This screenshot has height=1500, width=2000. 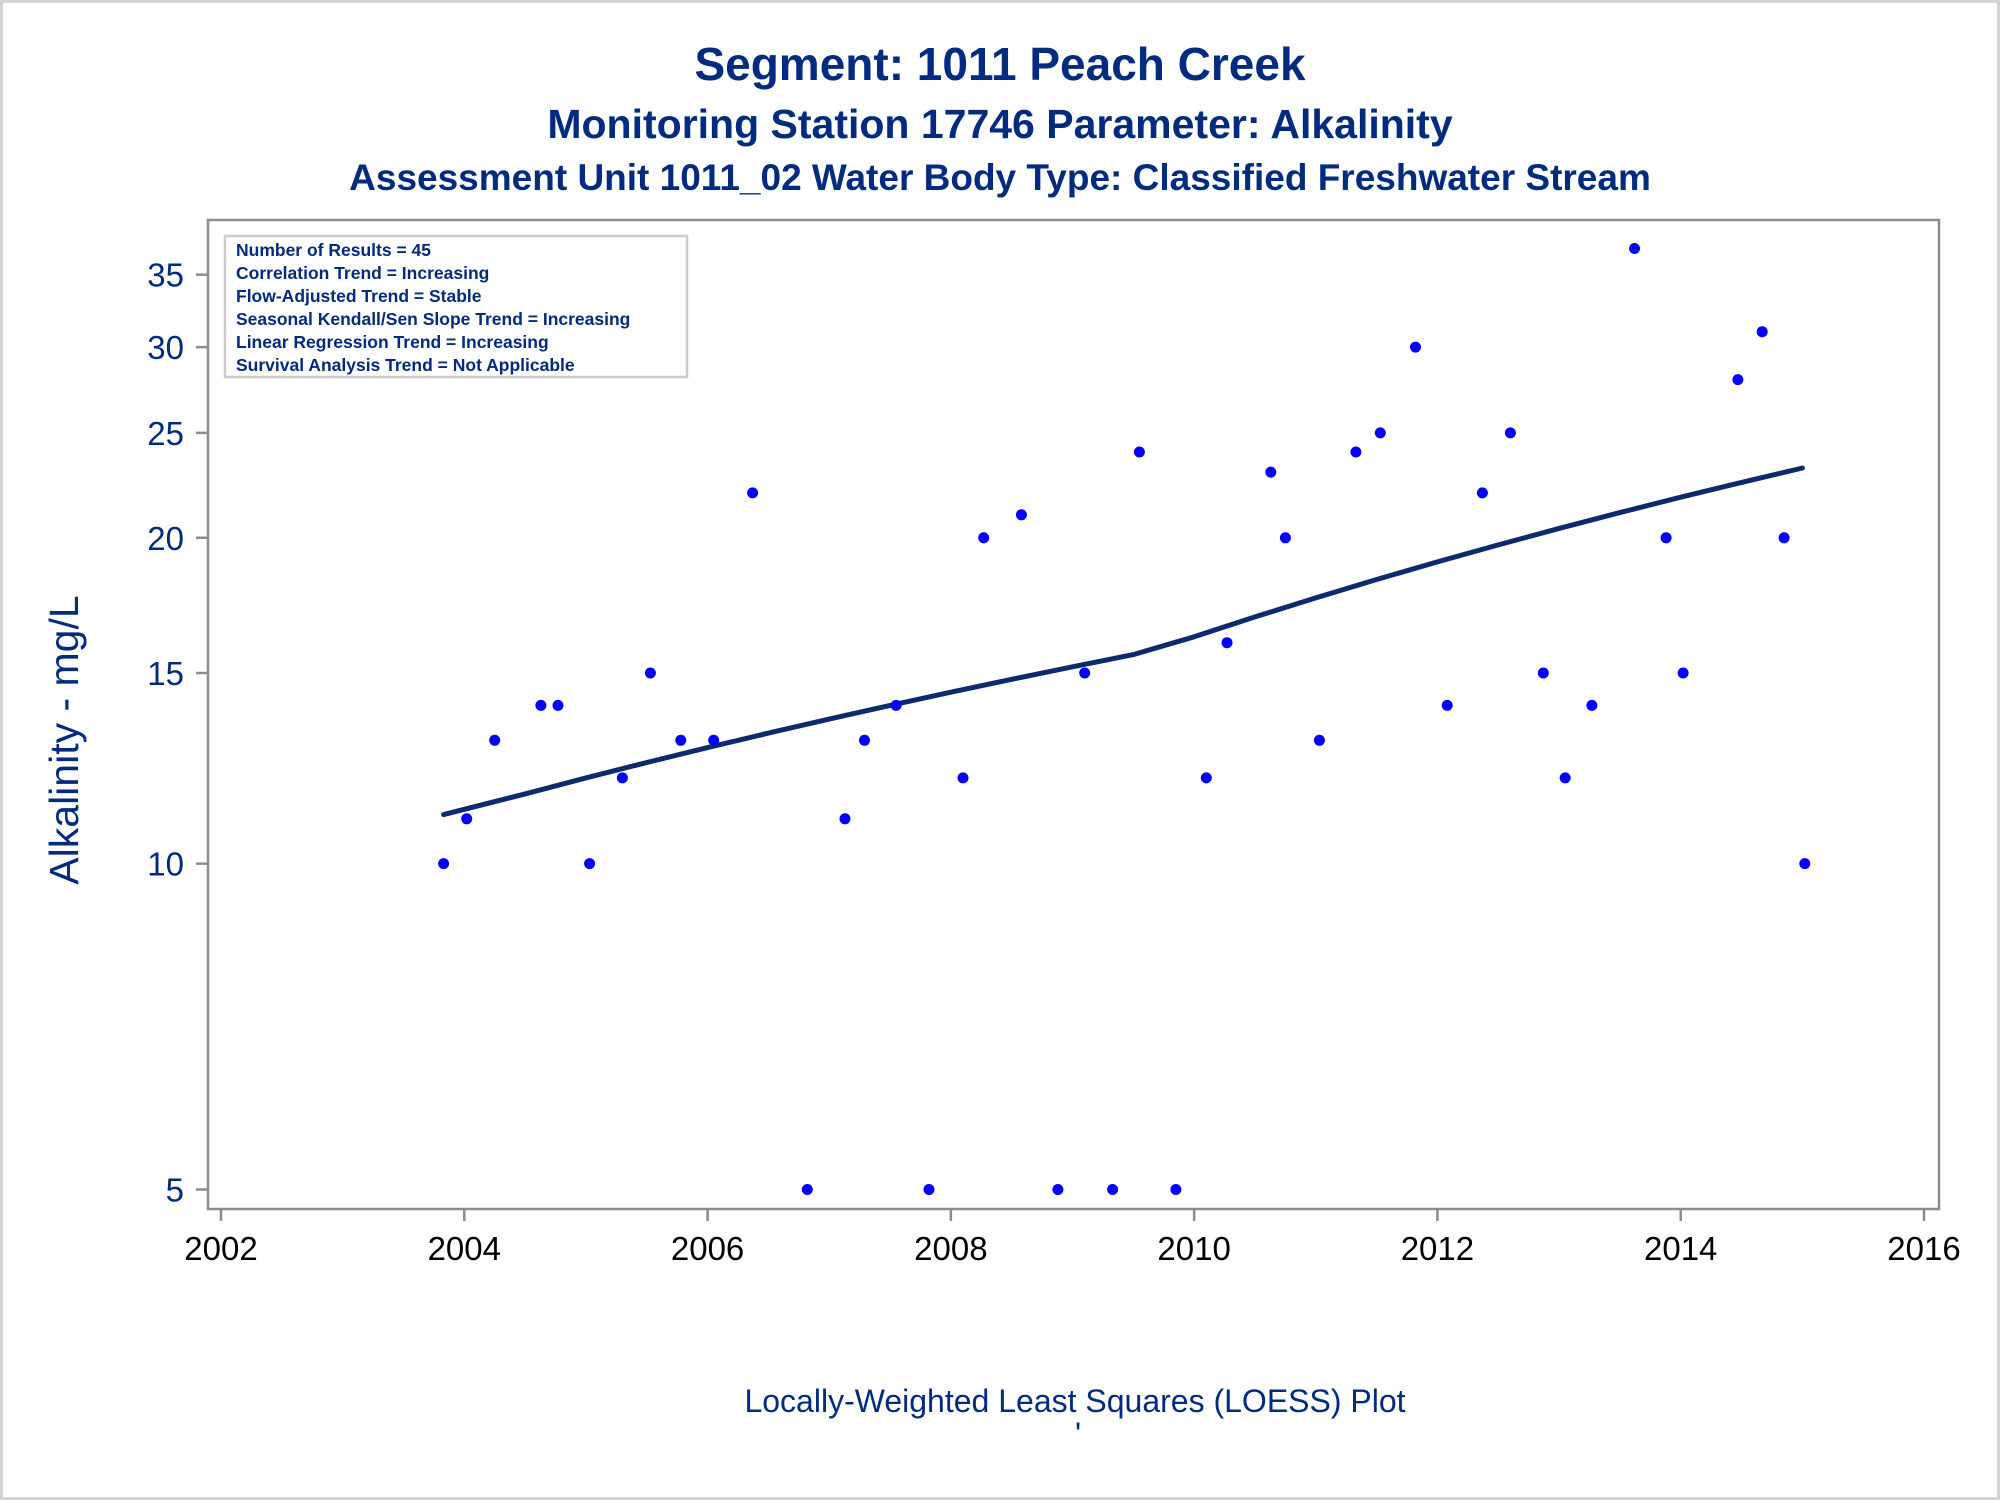 What do you see at coordinates (165, 864) in the screenshot?
I see `y-tick-label: 10` at bounding box center [165, 864].